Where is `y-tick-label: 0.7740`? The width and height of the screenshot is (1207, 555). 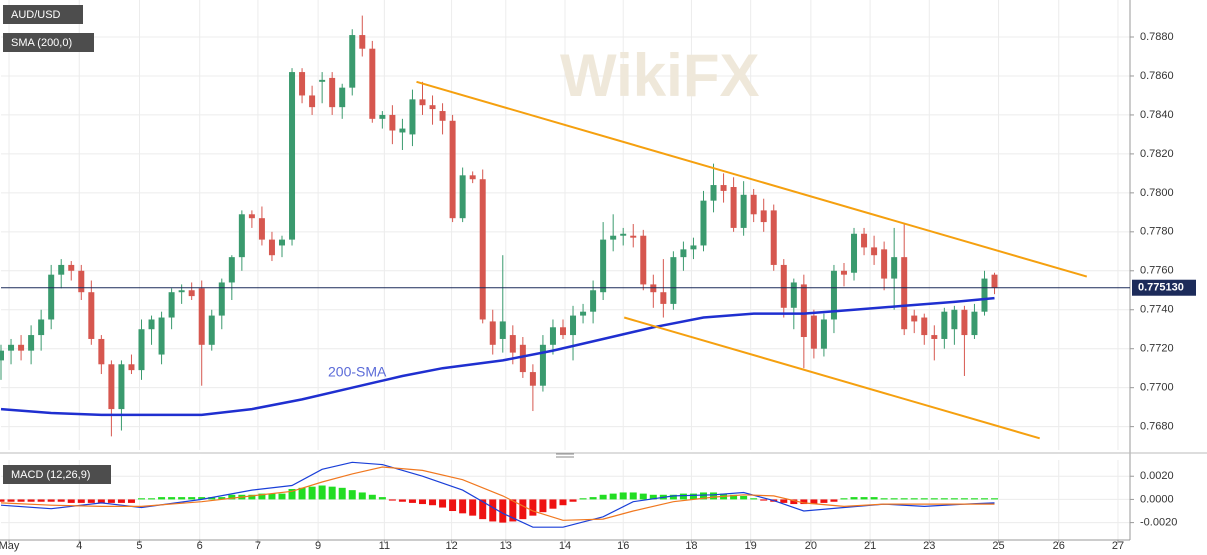
y-tick-label: 0.7740 is located at coordinates (1157, 310).